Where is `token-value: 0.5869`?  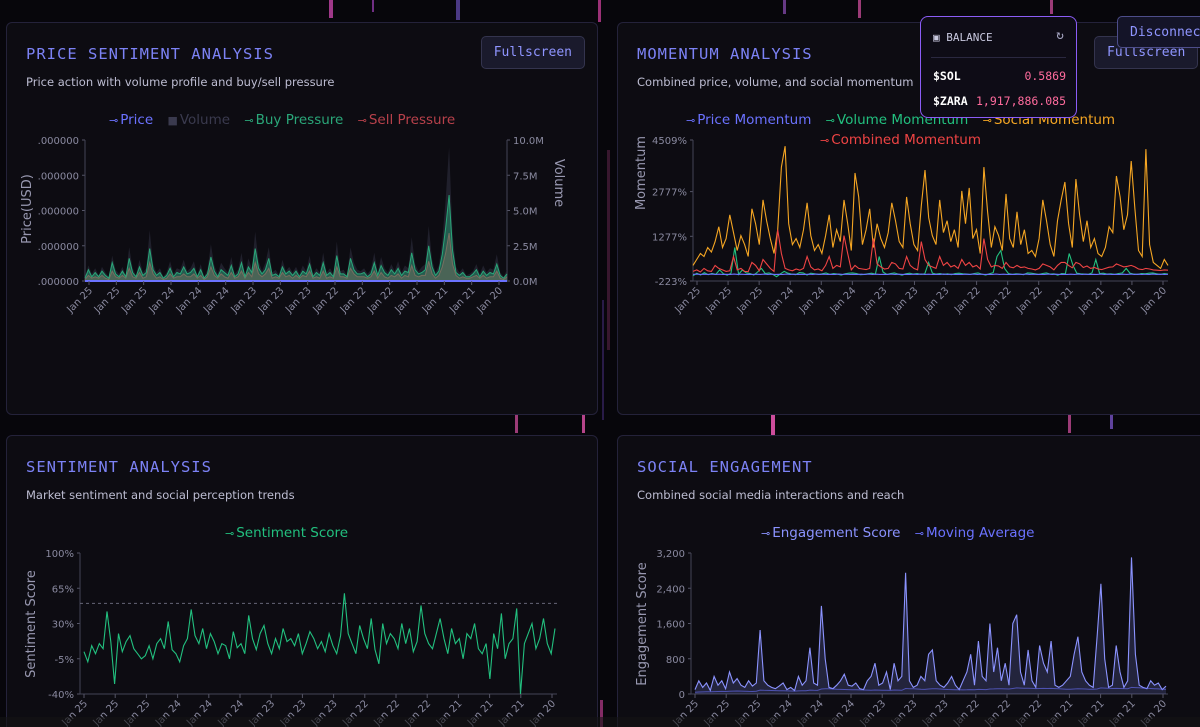
token-value: 0.5869 is located at coordinates (1045, 76).